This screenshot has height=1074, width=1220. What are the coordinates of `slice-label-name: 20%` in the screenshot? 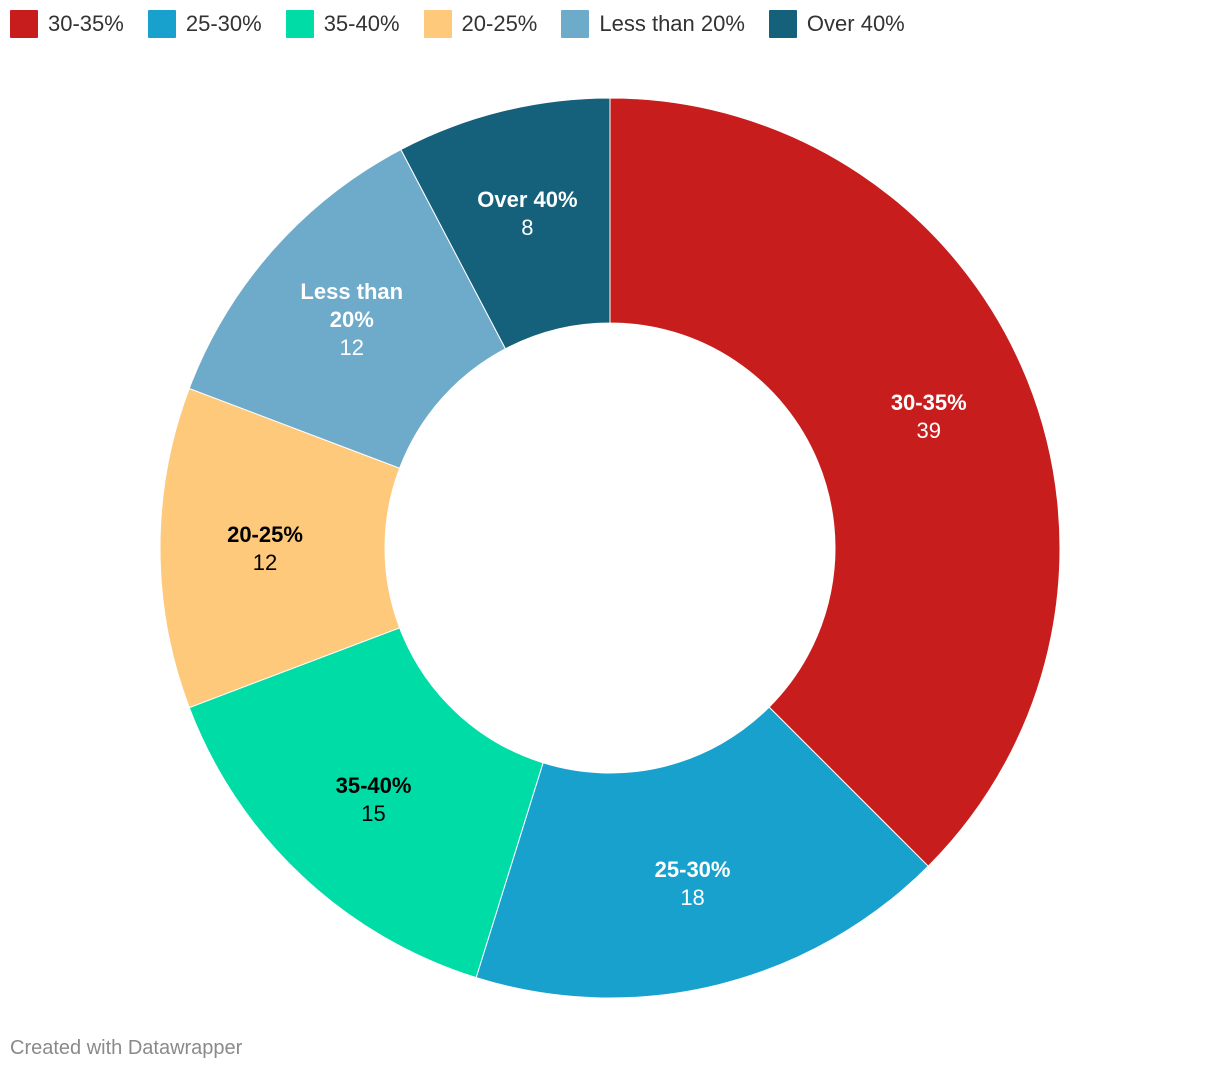 It's located at (352, 319).